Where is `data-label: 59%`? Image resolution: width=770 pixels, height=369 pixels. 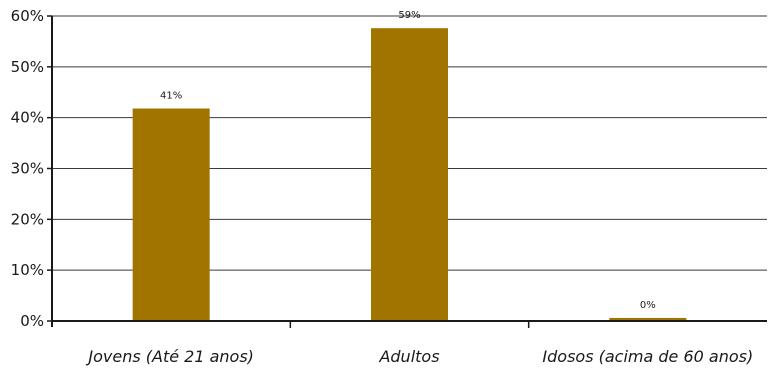
data-label: 59% is located at coordinates (409, 15).